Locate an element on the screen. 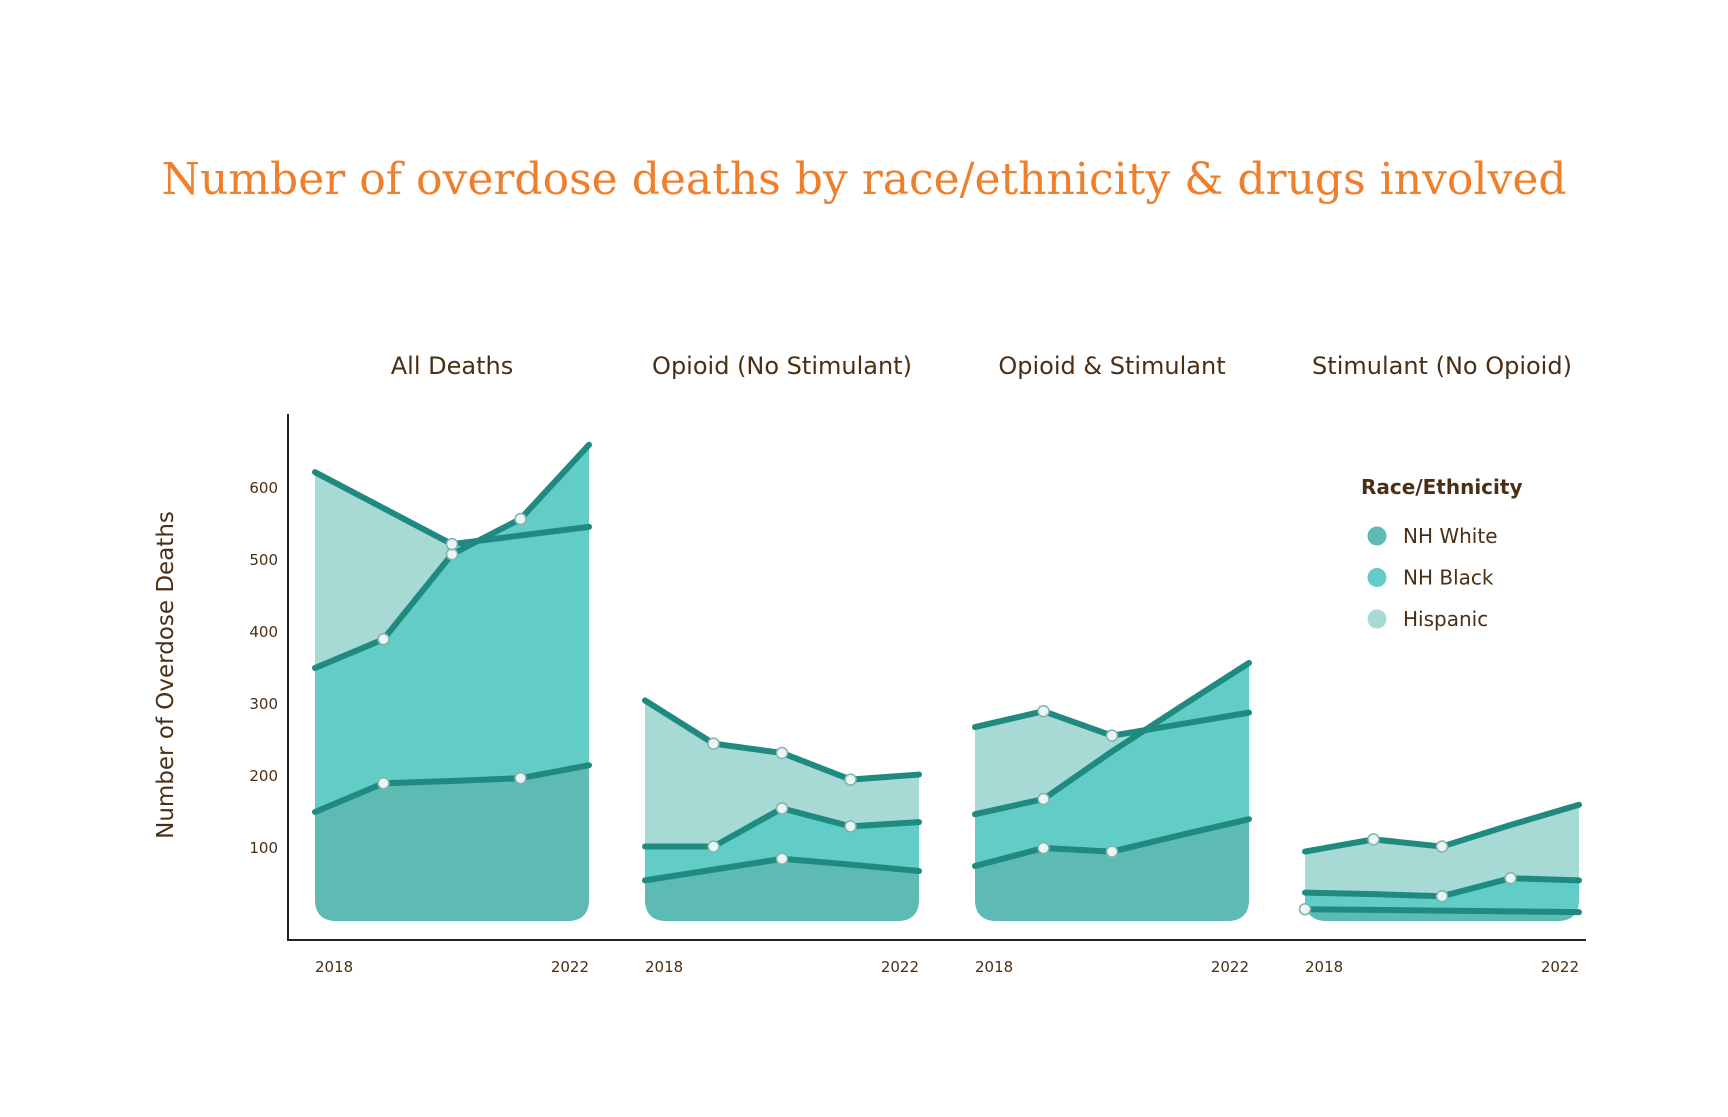 The width and height of the screenshot is (1728, 1117). y-tick-label: 500 is located at coordinates (263, 560).